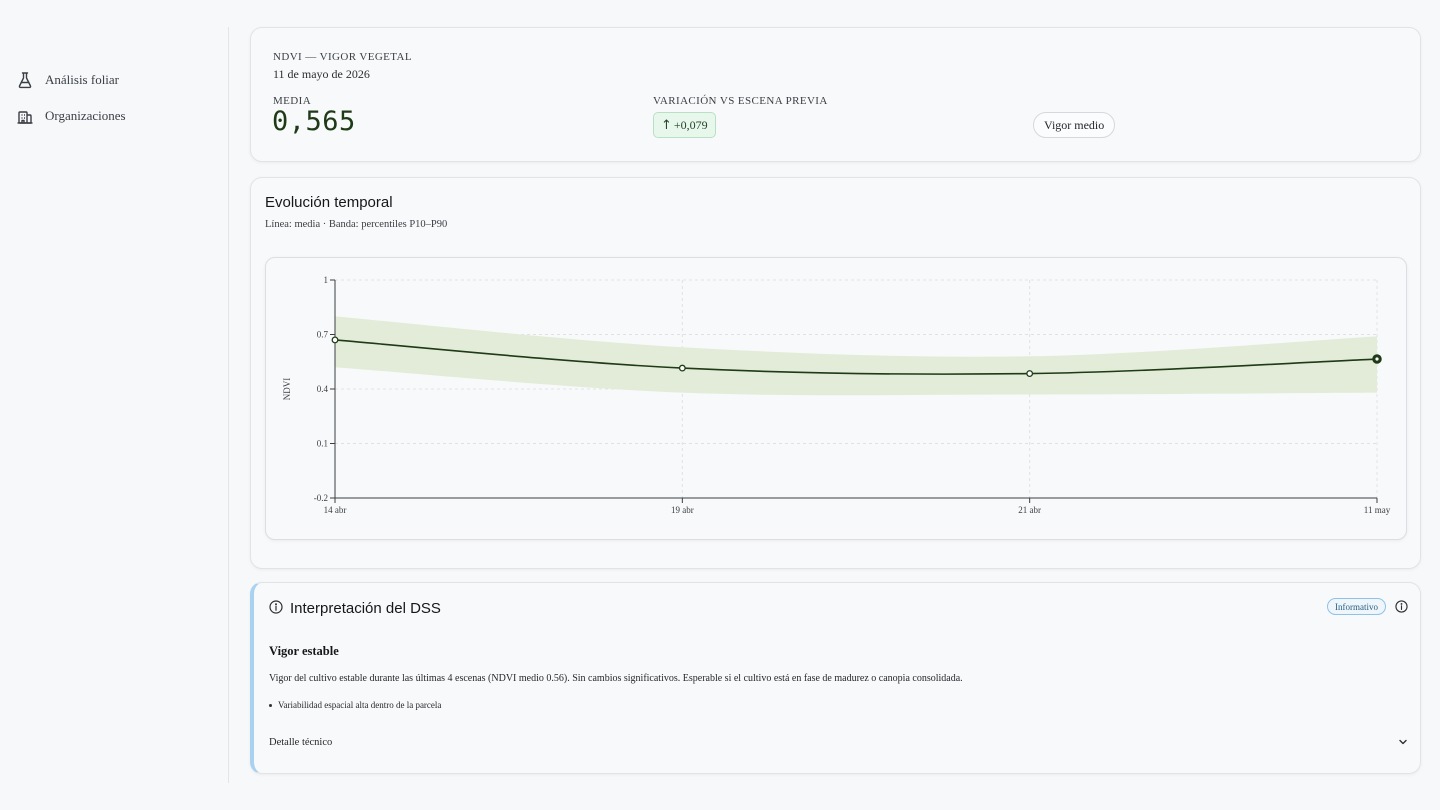 The height and width of the screenshot is (810, 1440). What do you see at coordinates (690, 124) in the screenshot?
I see `variation-value: +0,079` at bounding box center [690, 124].